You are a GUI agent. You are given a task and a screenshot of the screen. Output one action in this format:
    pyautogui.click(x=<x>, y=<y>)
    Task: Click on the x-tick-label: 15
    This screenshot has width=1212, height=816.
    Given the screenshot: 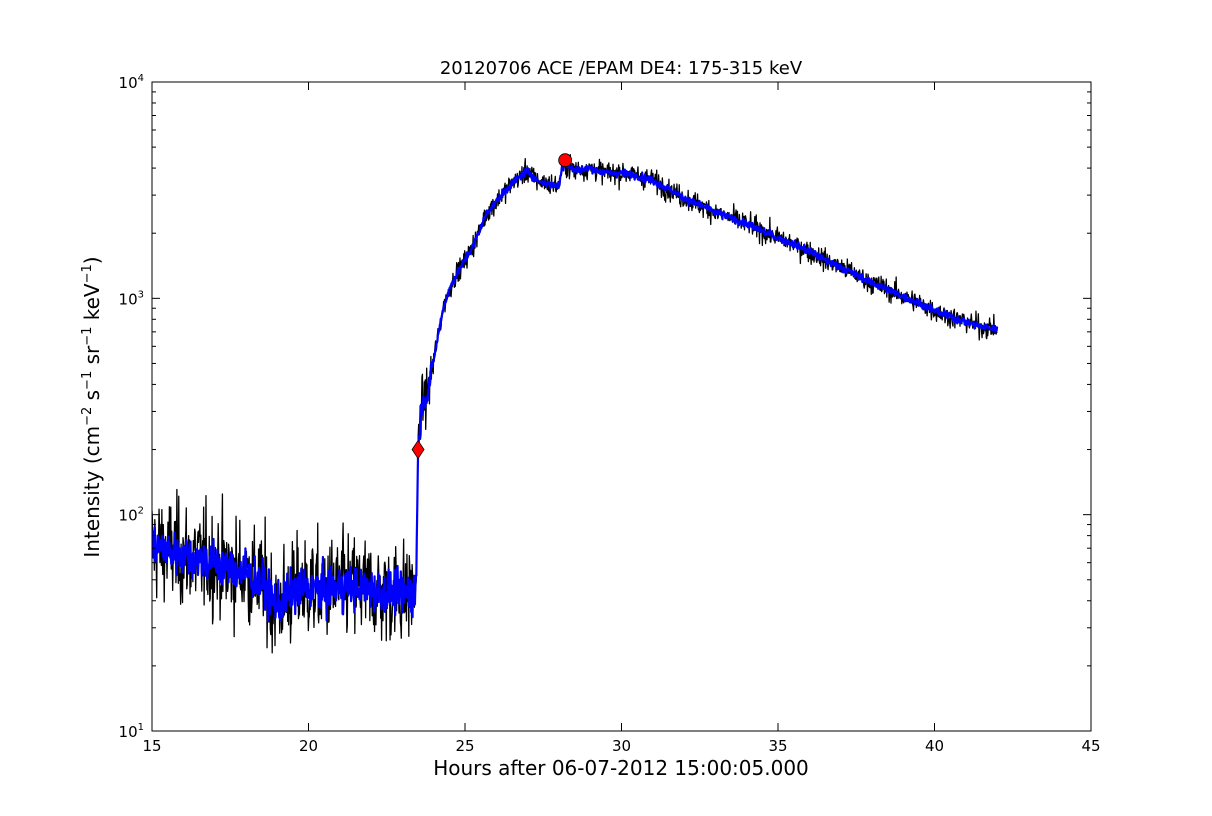 What is the action you would take?
    pyautogui.click(x=151, y=746)
    